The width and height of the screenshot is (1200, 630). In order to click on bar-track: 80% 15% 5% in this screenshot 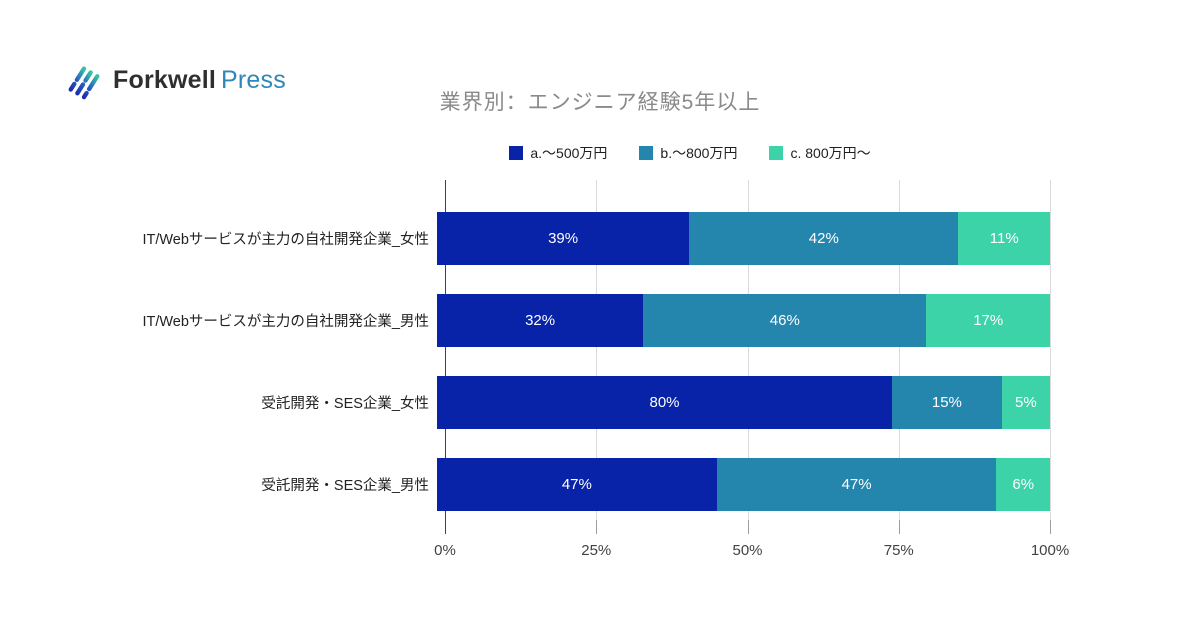, I will do `click(743, 402)`.